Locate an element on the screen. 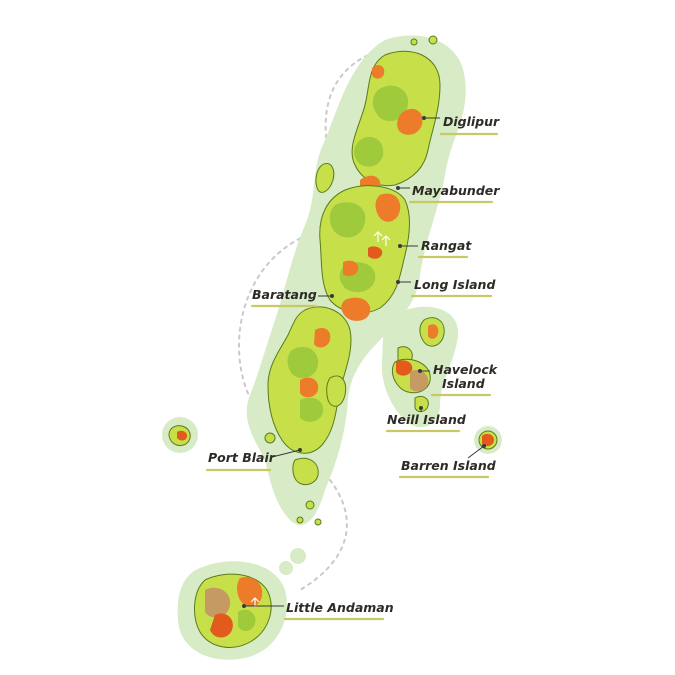 This screenshot has width=675, height=675. label-text: Mayabunder is located at coordinates (456, 190).